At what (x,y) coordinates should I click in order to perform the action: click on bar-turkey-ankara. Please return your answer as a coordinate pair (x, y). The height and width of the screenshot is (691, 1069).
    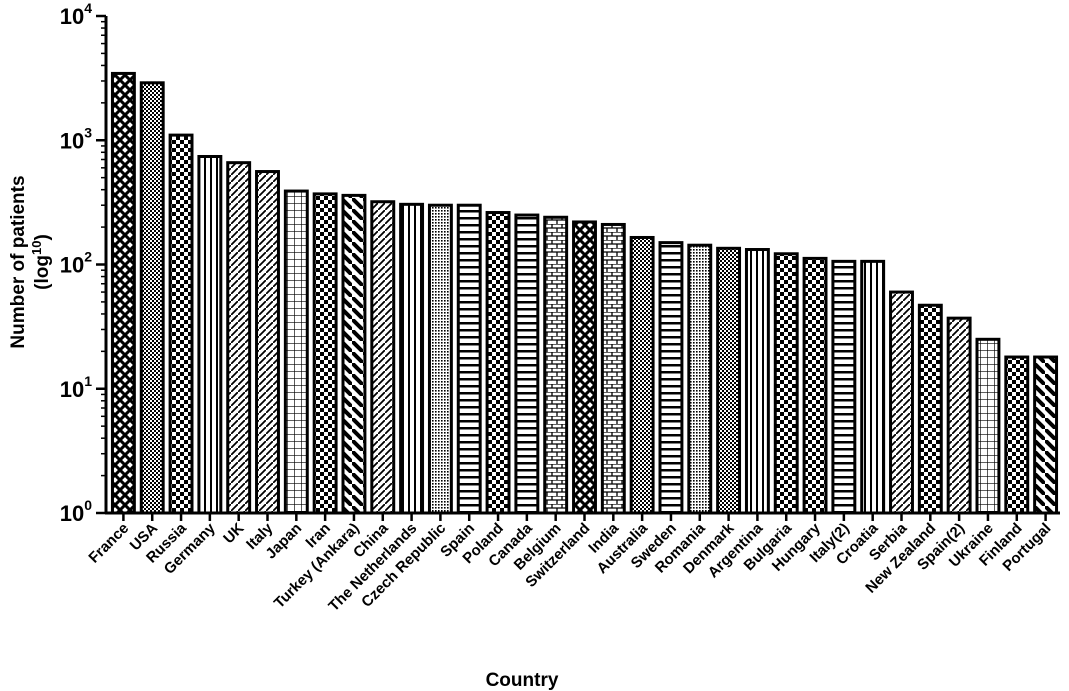
    Looking at the image, I should click on (354, 354).